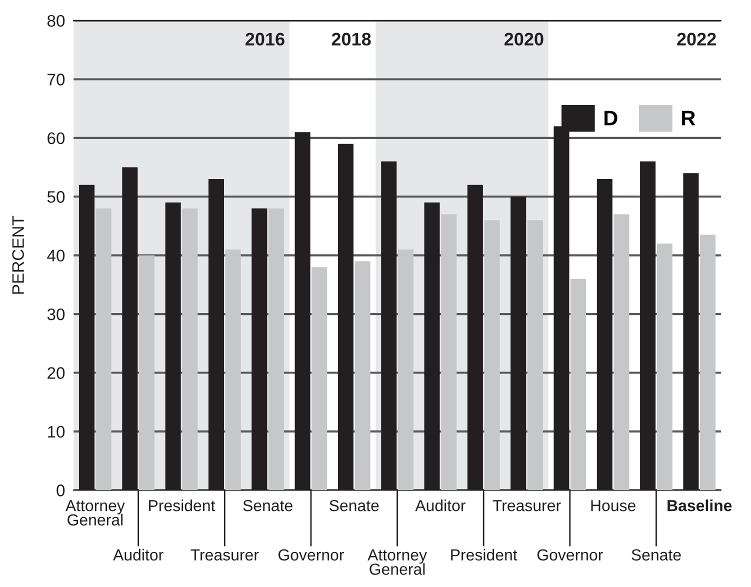 This screenshot has width=751, height=587. I want to click on legend-label: R, so click(689, 118).